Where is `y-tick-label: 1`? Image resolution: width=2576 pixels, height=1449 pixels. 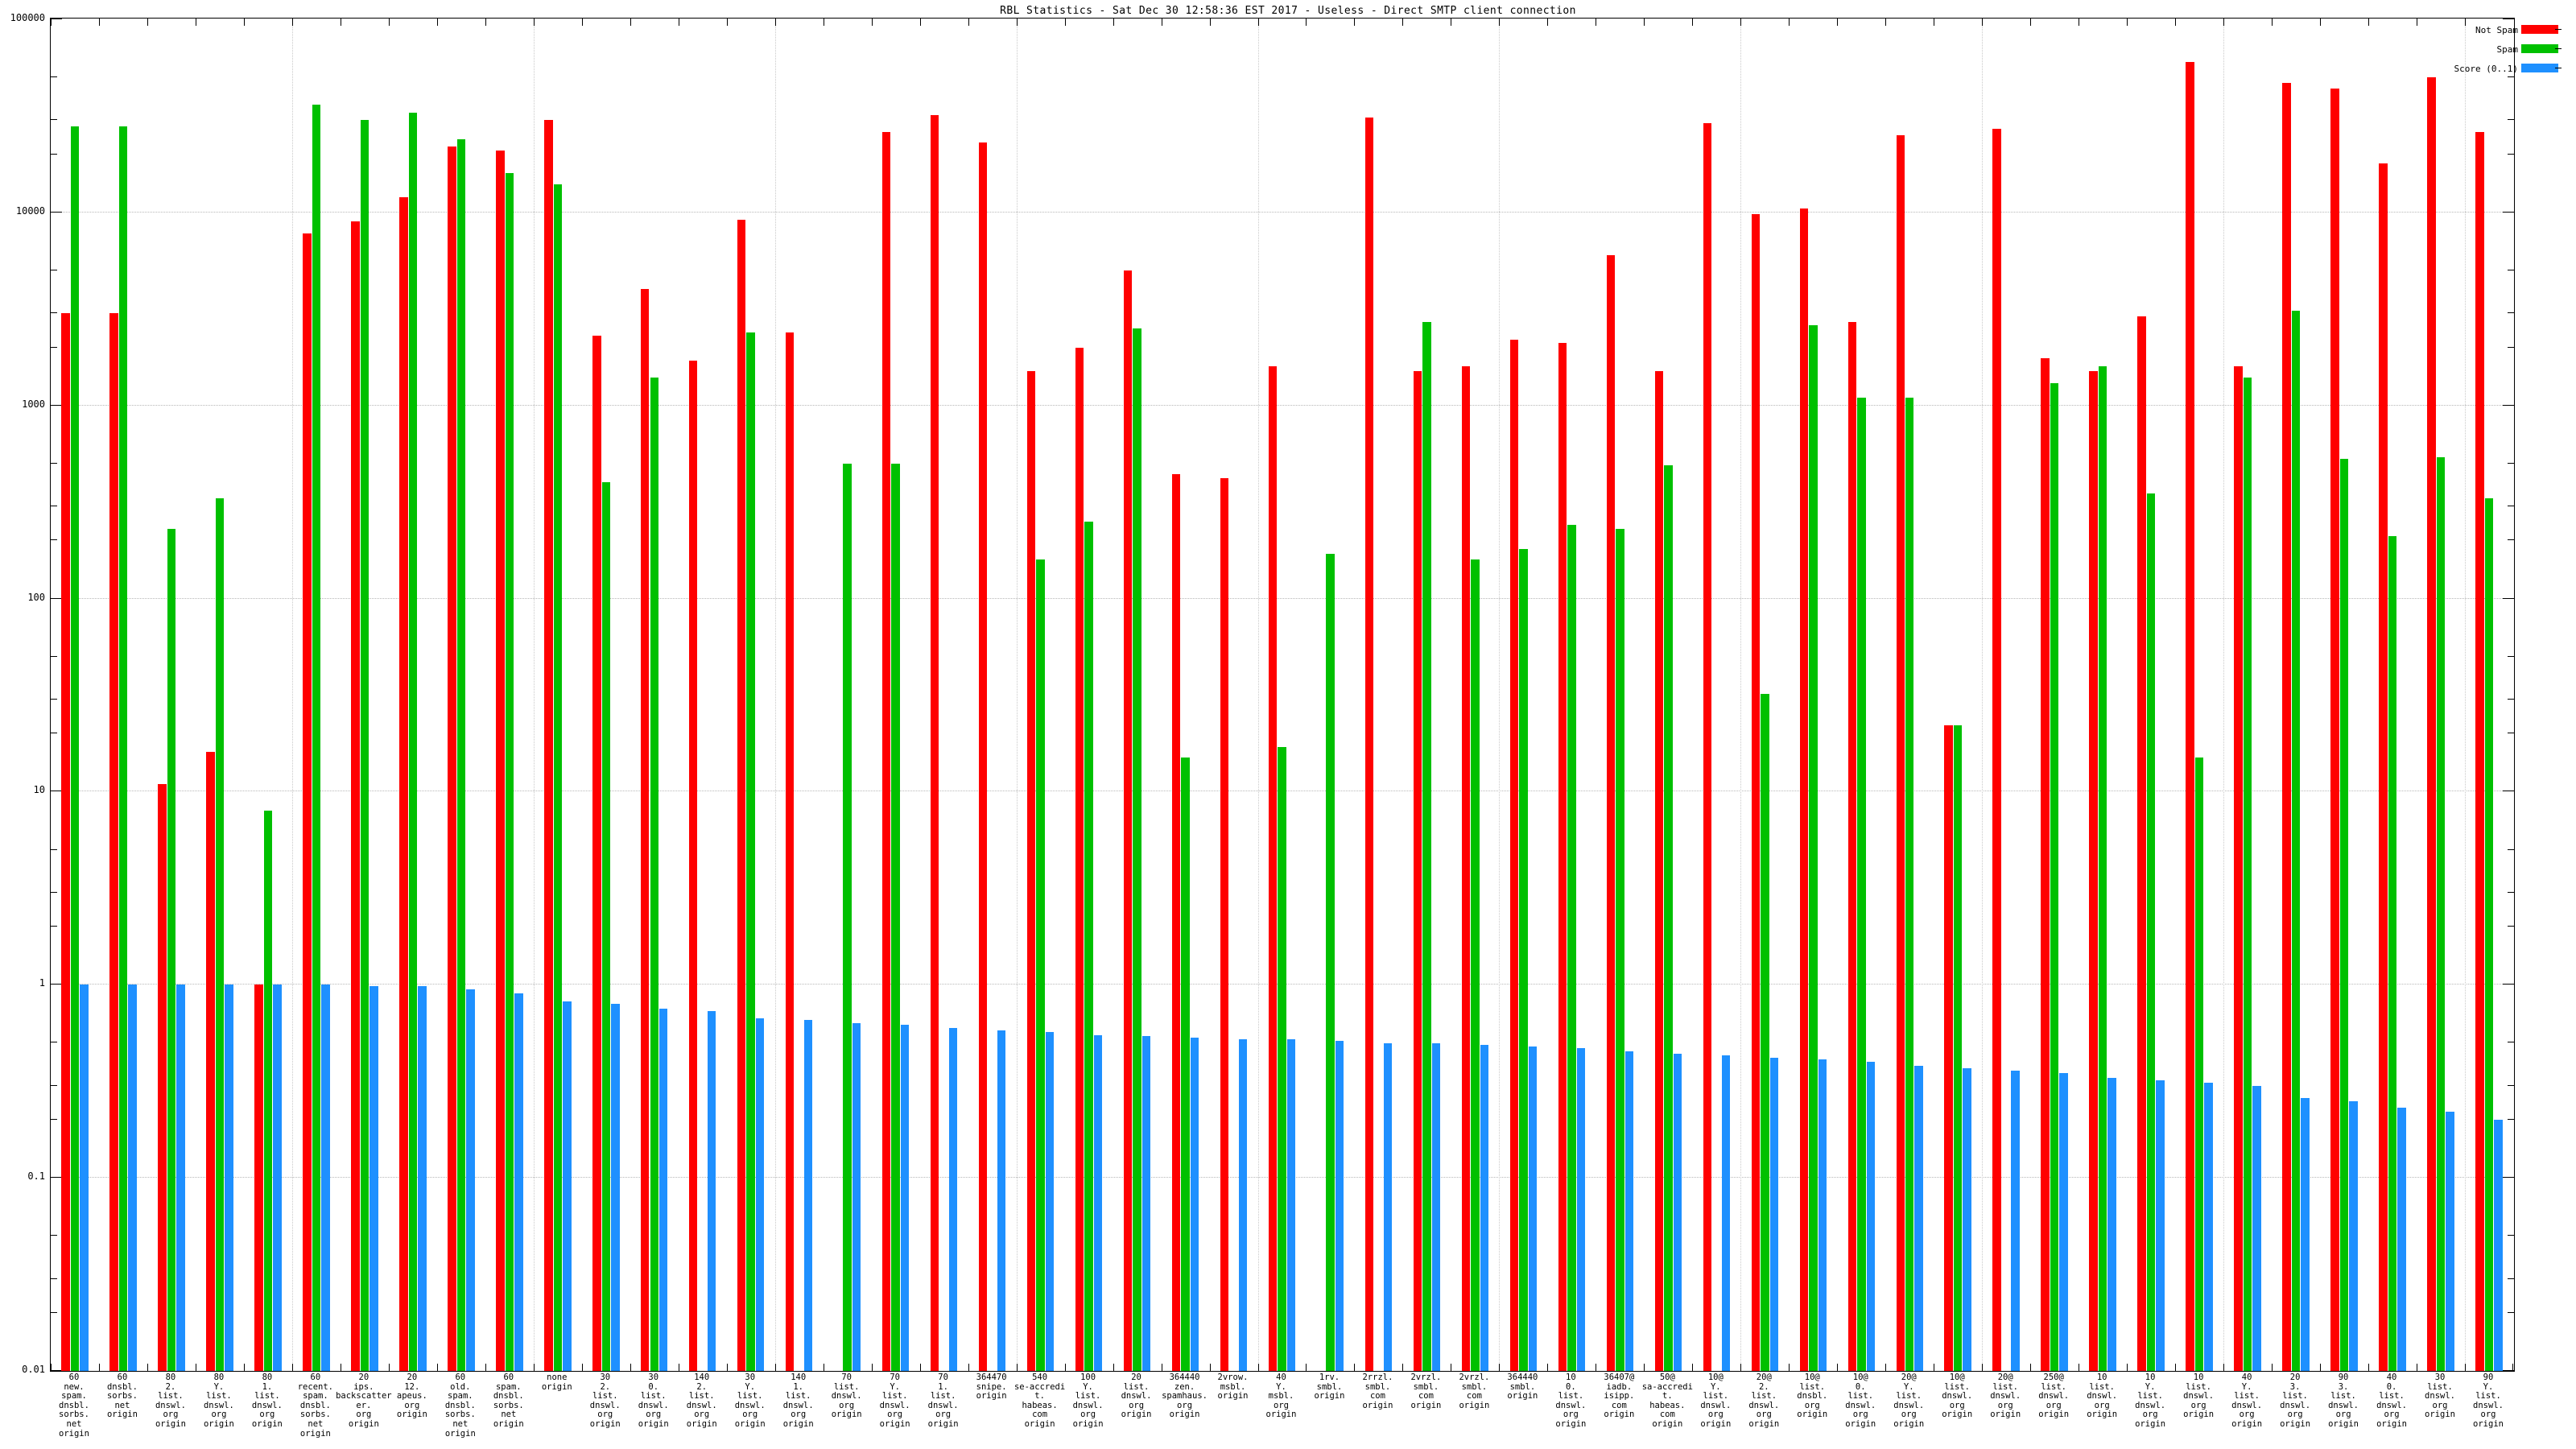
y-tick-label: 1 is located at coordinates (42, 983).